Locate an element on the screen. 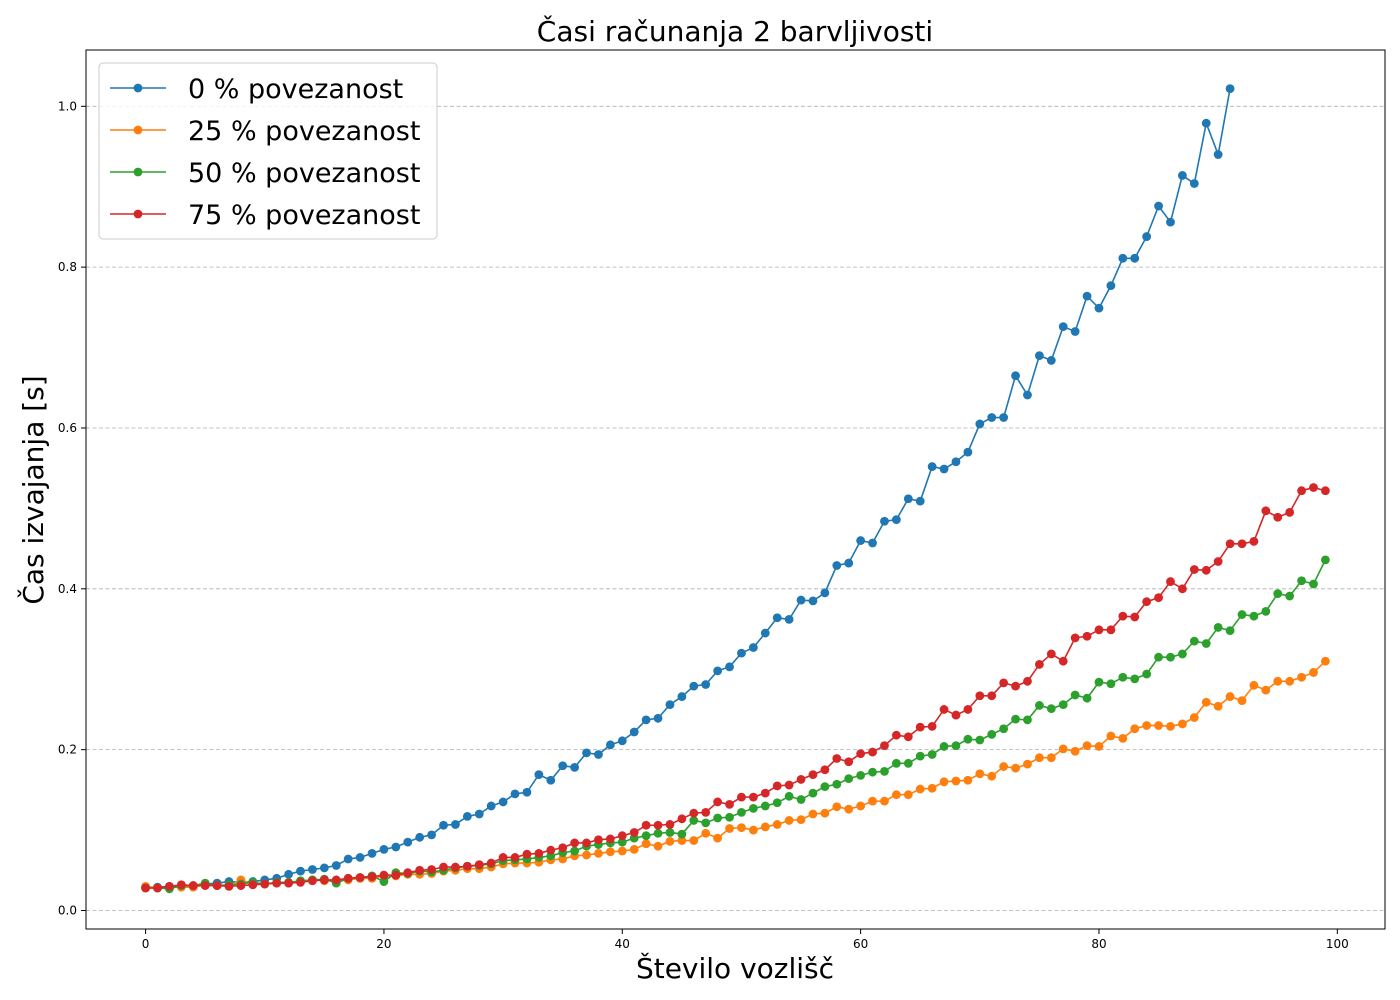 This screenshot has width=1400, height=1000. y-tick-label: 1.0 is located at coordinates (67, 106).